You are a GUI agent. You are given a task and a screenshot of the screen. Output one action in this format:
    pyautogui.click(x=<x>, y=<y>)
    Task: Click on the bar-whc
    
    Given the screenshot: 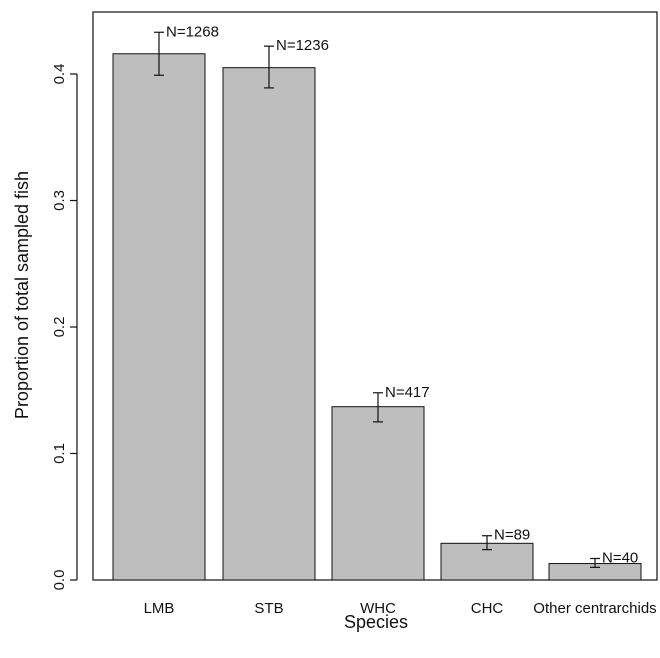 What is the action you would take?
    pyautogui.click(x=378, y=493)
    